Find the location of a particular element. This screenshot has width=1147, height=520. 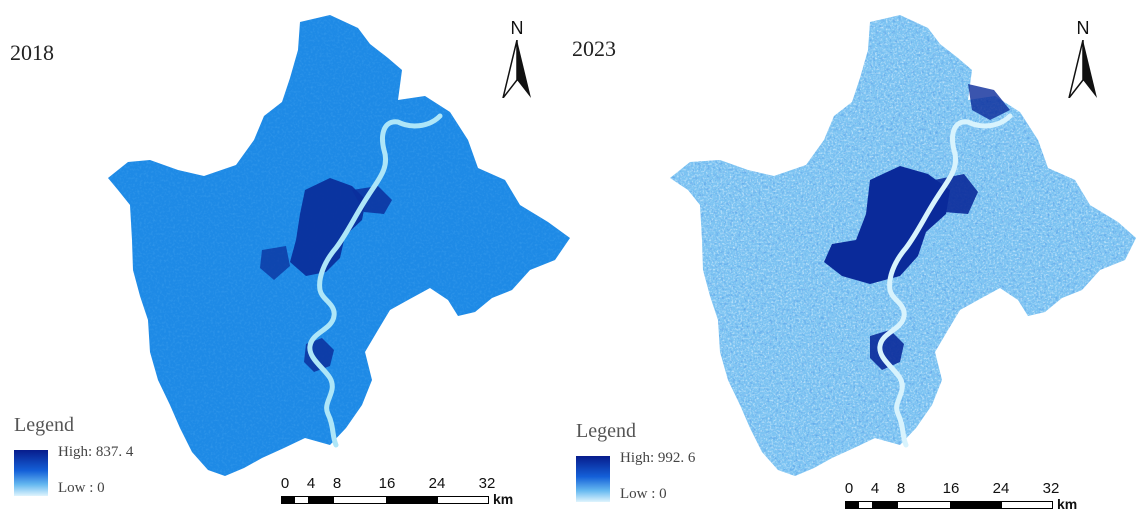

legend-high: High: 992. 6 is located at coordinates (657, 458).